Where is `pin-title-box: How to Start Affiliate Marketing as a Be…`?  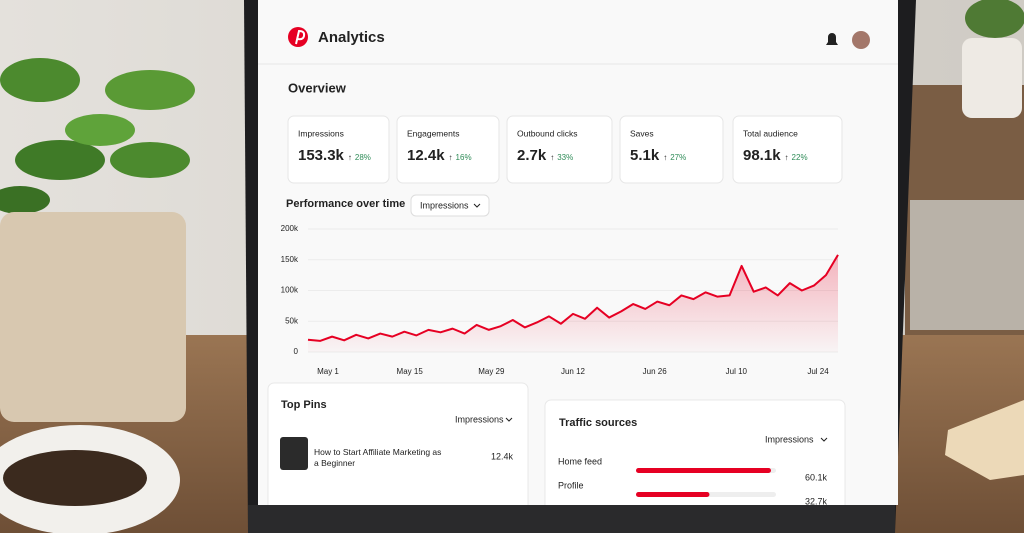
pin-title-box: How to Start Affiliate Marketing as a Be… is located at coordinates (378, 457).